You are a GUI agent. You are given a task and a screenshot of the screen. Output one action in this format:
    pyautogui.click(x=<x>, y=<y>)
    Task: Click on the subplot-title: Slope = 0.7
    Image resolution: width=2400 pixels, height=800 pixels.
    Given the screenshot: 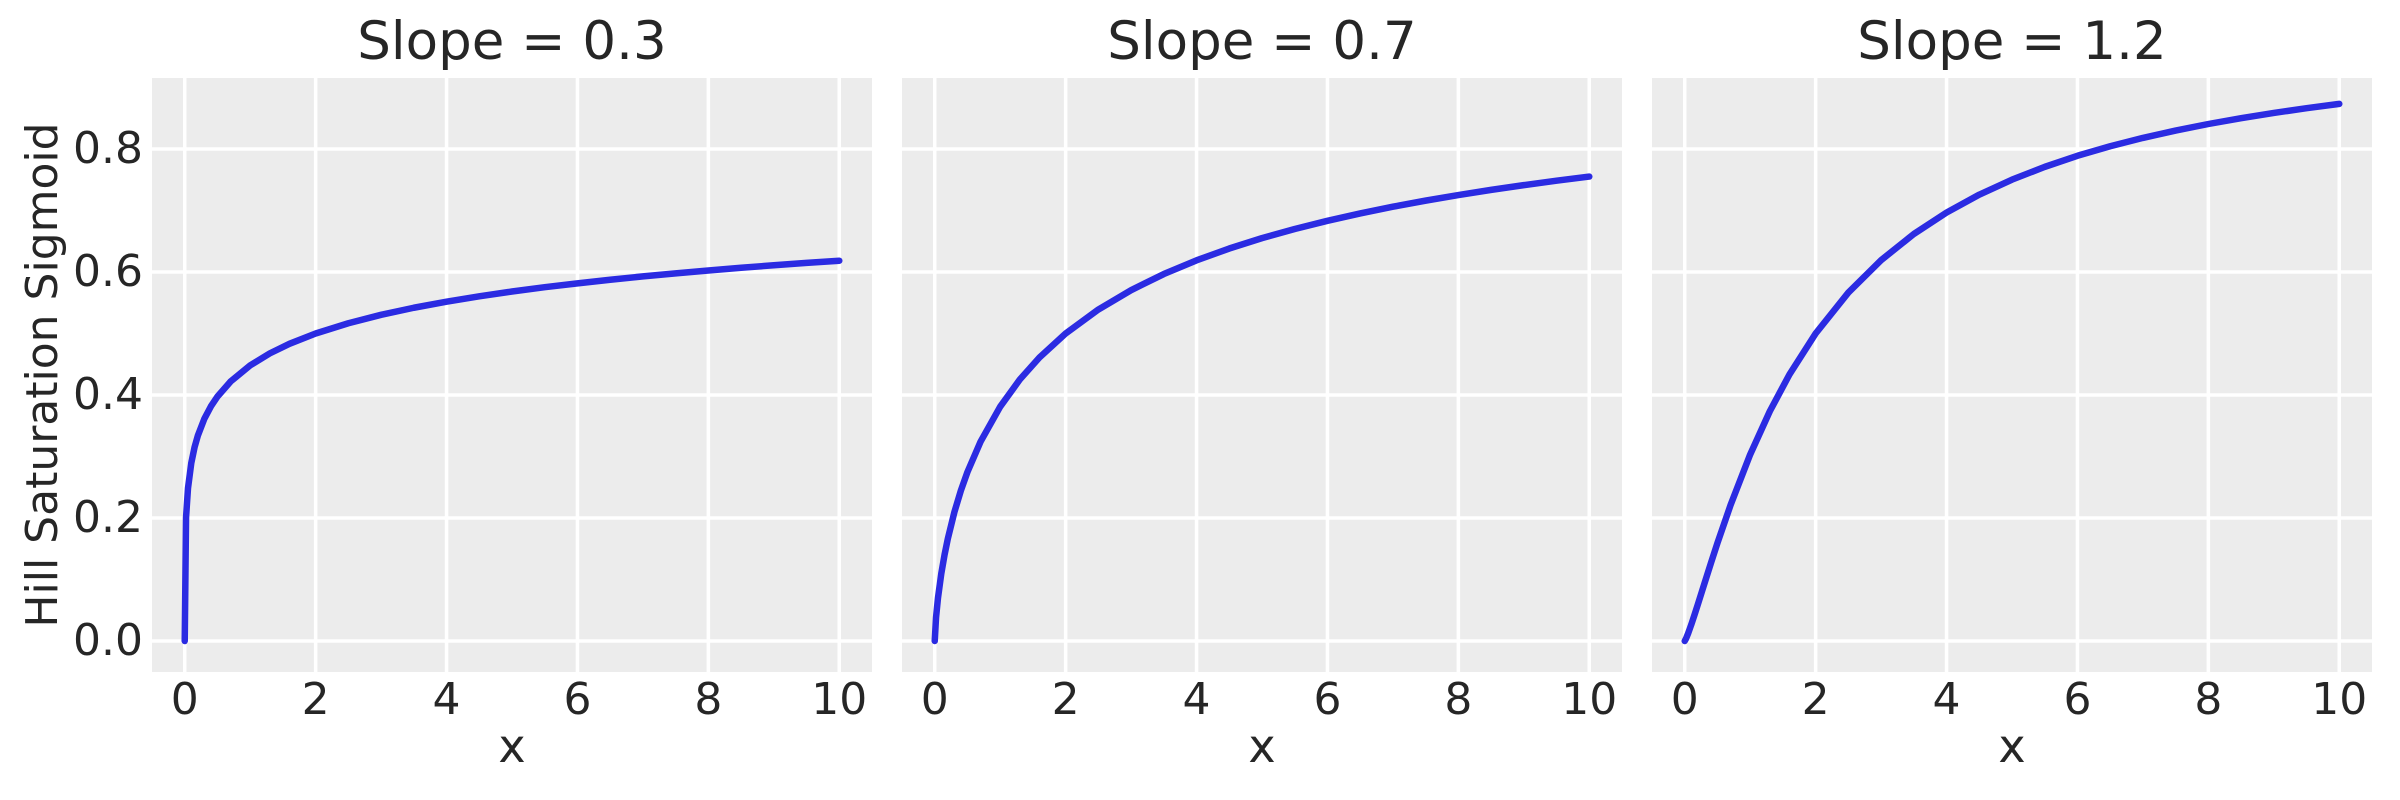 What is the action you would take?
    pyautogui.click(x=1262, y=41)
    